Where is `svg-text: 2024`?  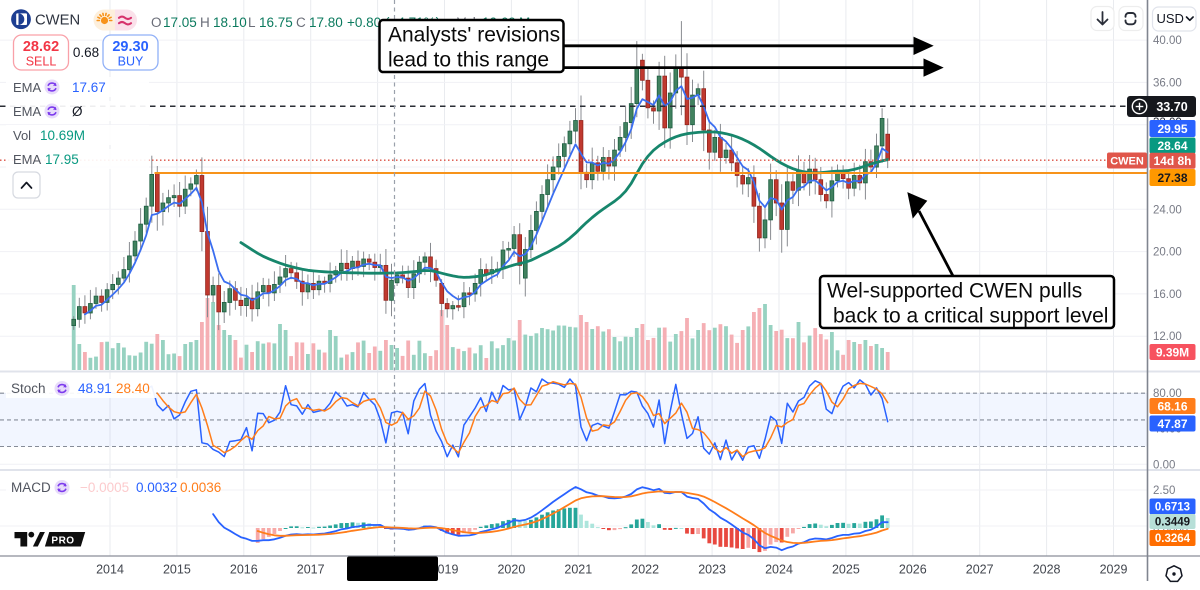 svg-text: 2024 is located at coordinates (779, 570).